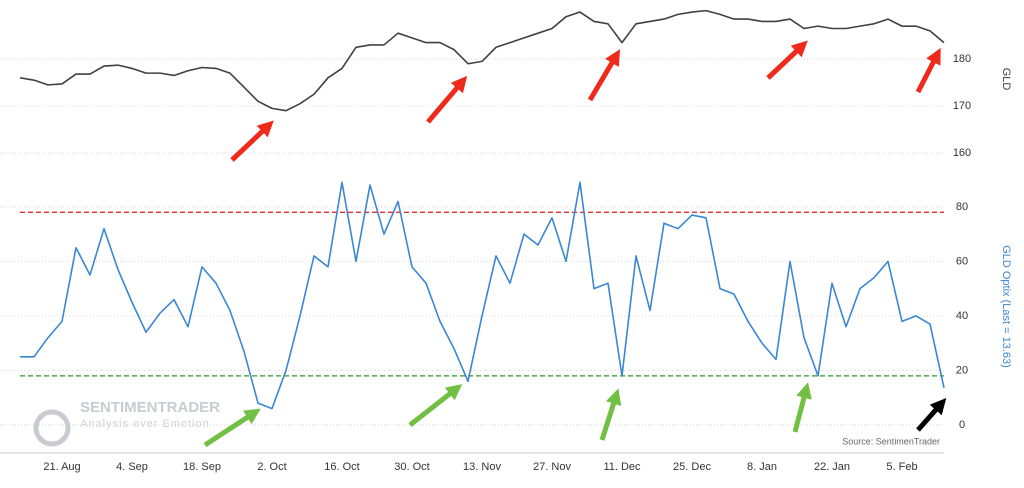 The height and width of the screenshot is (488, 1024). Describe the element at coordinates (962, 153) in the screenshot. I see `y-tick-label: 160` at that location.